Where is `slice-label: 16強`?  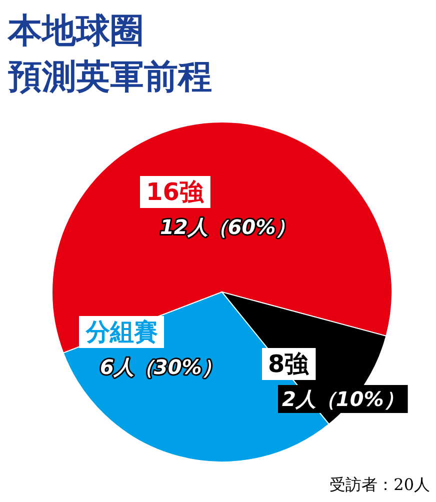
slice-label: 16強 is located at coordinates (175, 192).